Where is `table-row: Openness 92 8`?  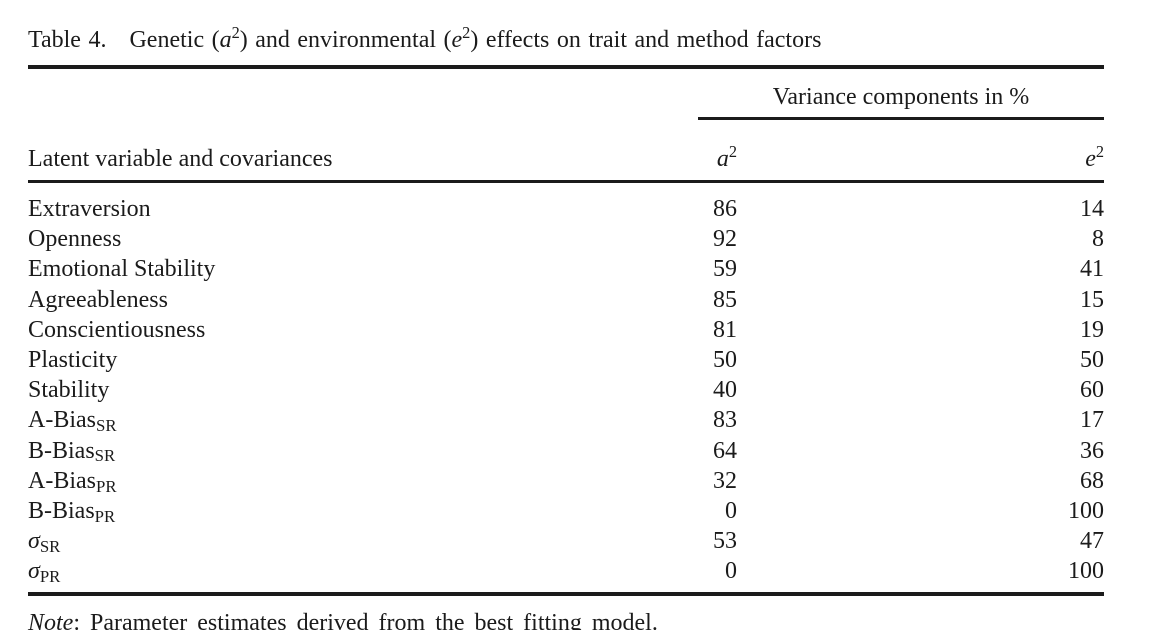 table-row: Openness 92 8 is located at coordinates (566, 239).